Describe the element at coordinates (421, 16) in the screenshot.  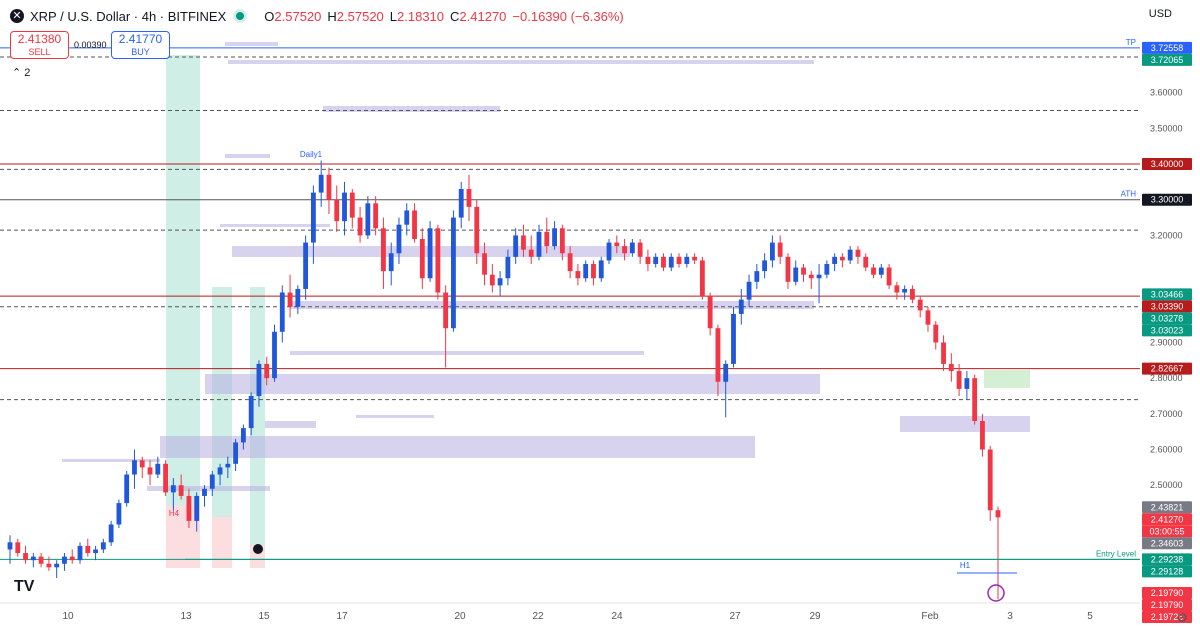
I see `low-value: 2.18310` at that location.